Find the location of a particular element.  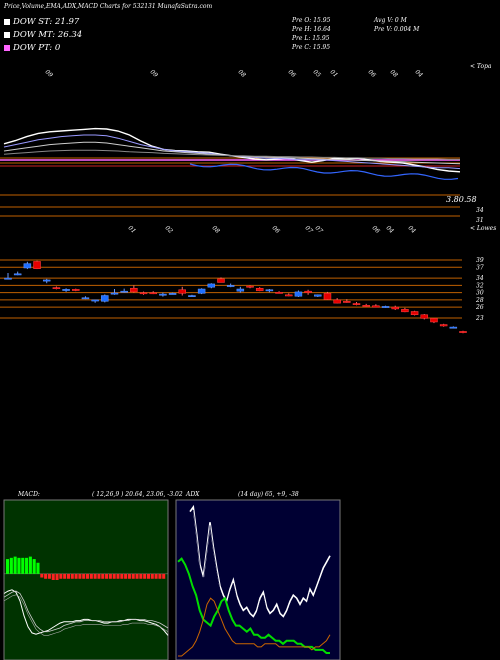

macd-line is located at coordinates (86, 612).